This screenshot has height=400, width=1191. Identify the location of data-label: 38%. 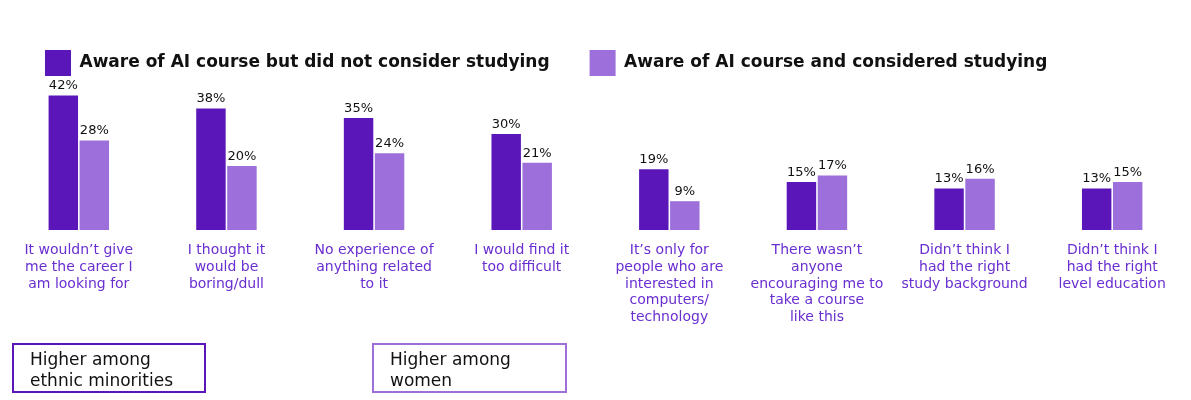
(211, 98).